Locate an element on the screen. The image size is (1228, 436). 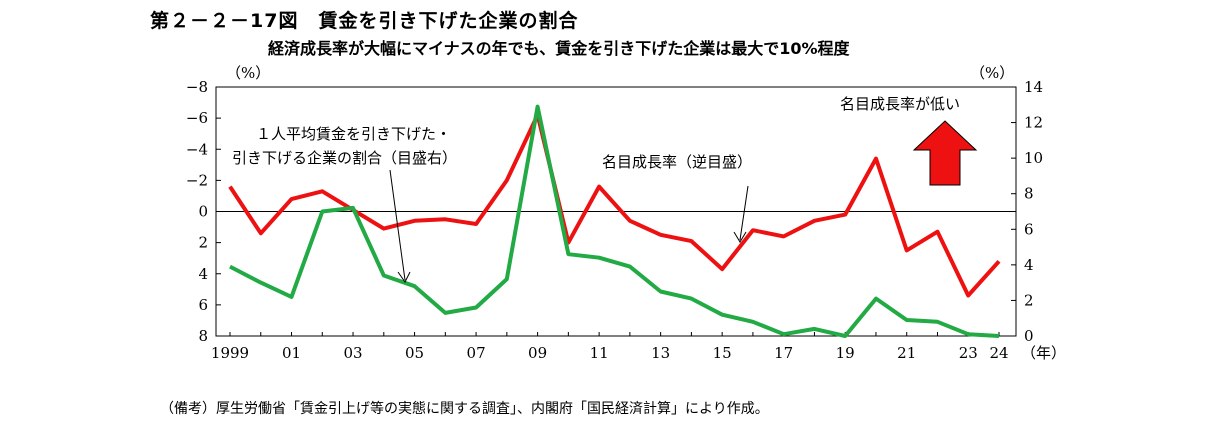
right-tick-label: 8 is located at coordinates (1029, 194).